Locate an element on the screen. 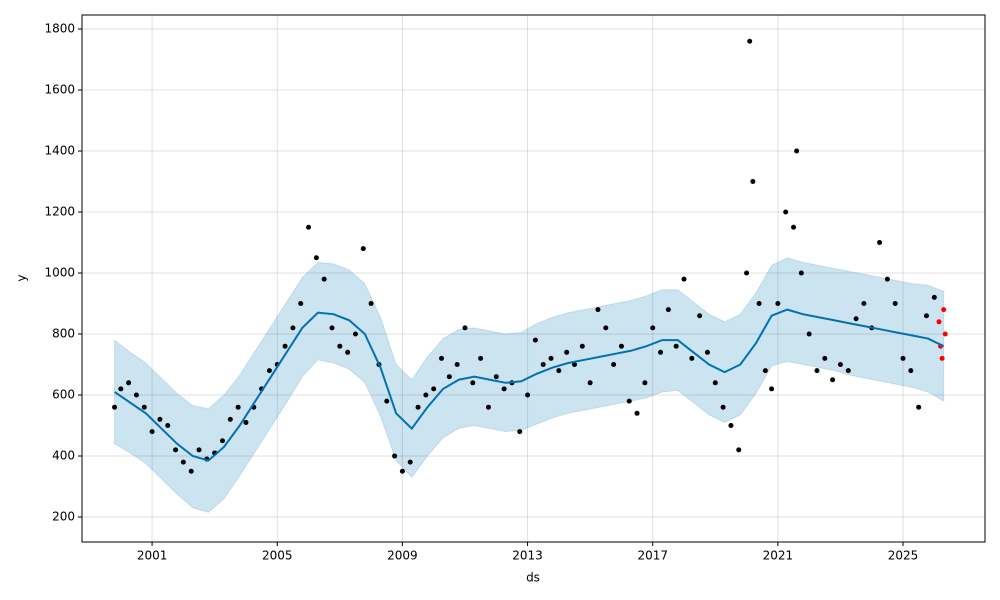  y-tick-label: 600 is located at coordinates (63, 395).